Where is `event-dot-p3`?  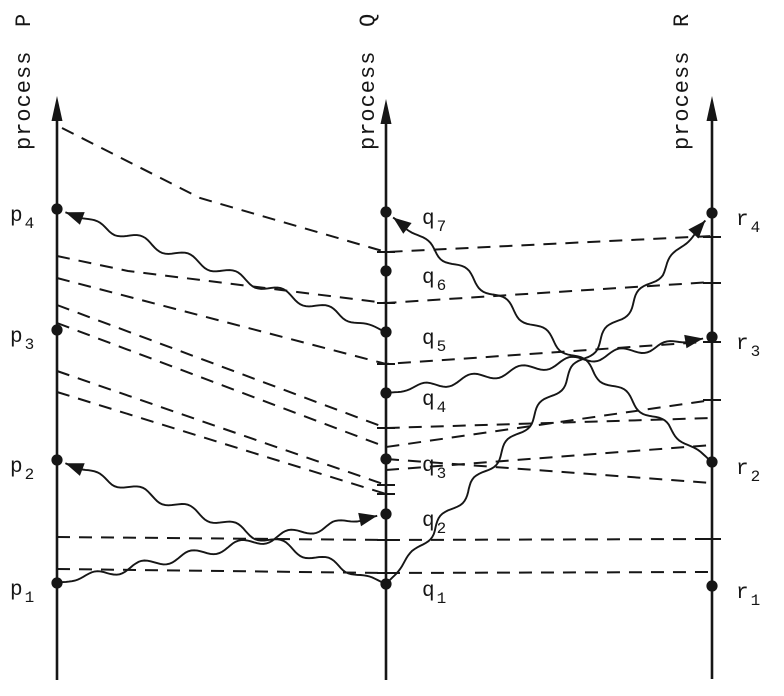 event-dot-p3 is located at coordinates (57, 330).